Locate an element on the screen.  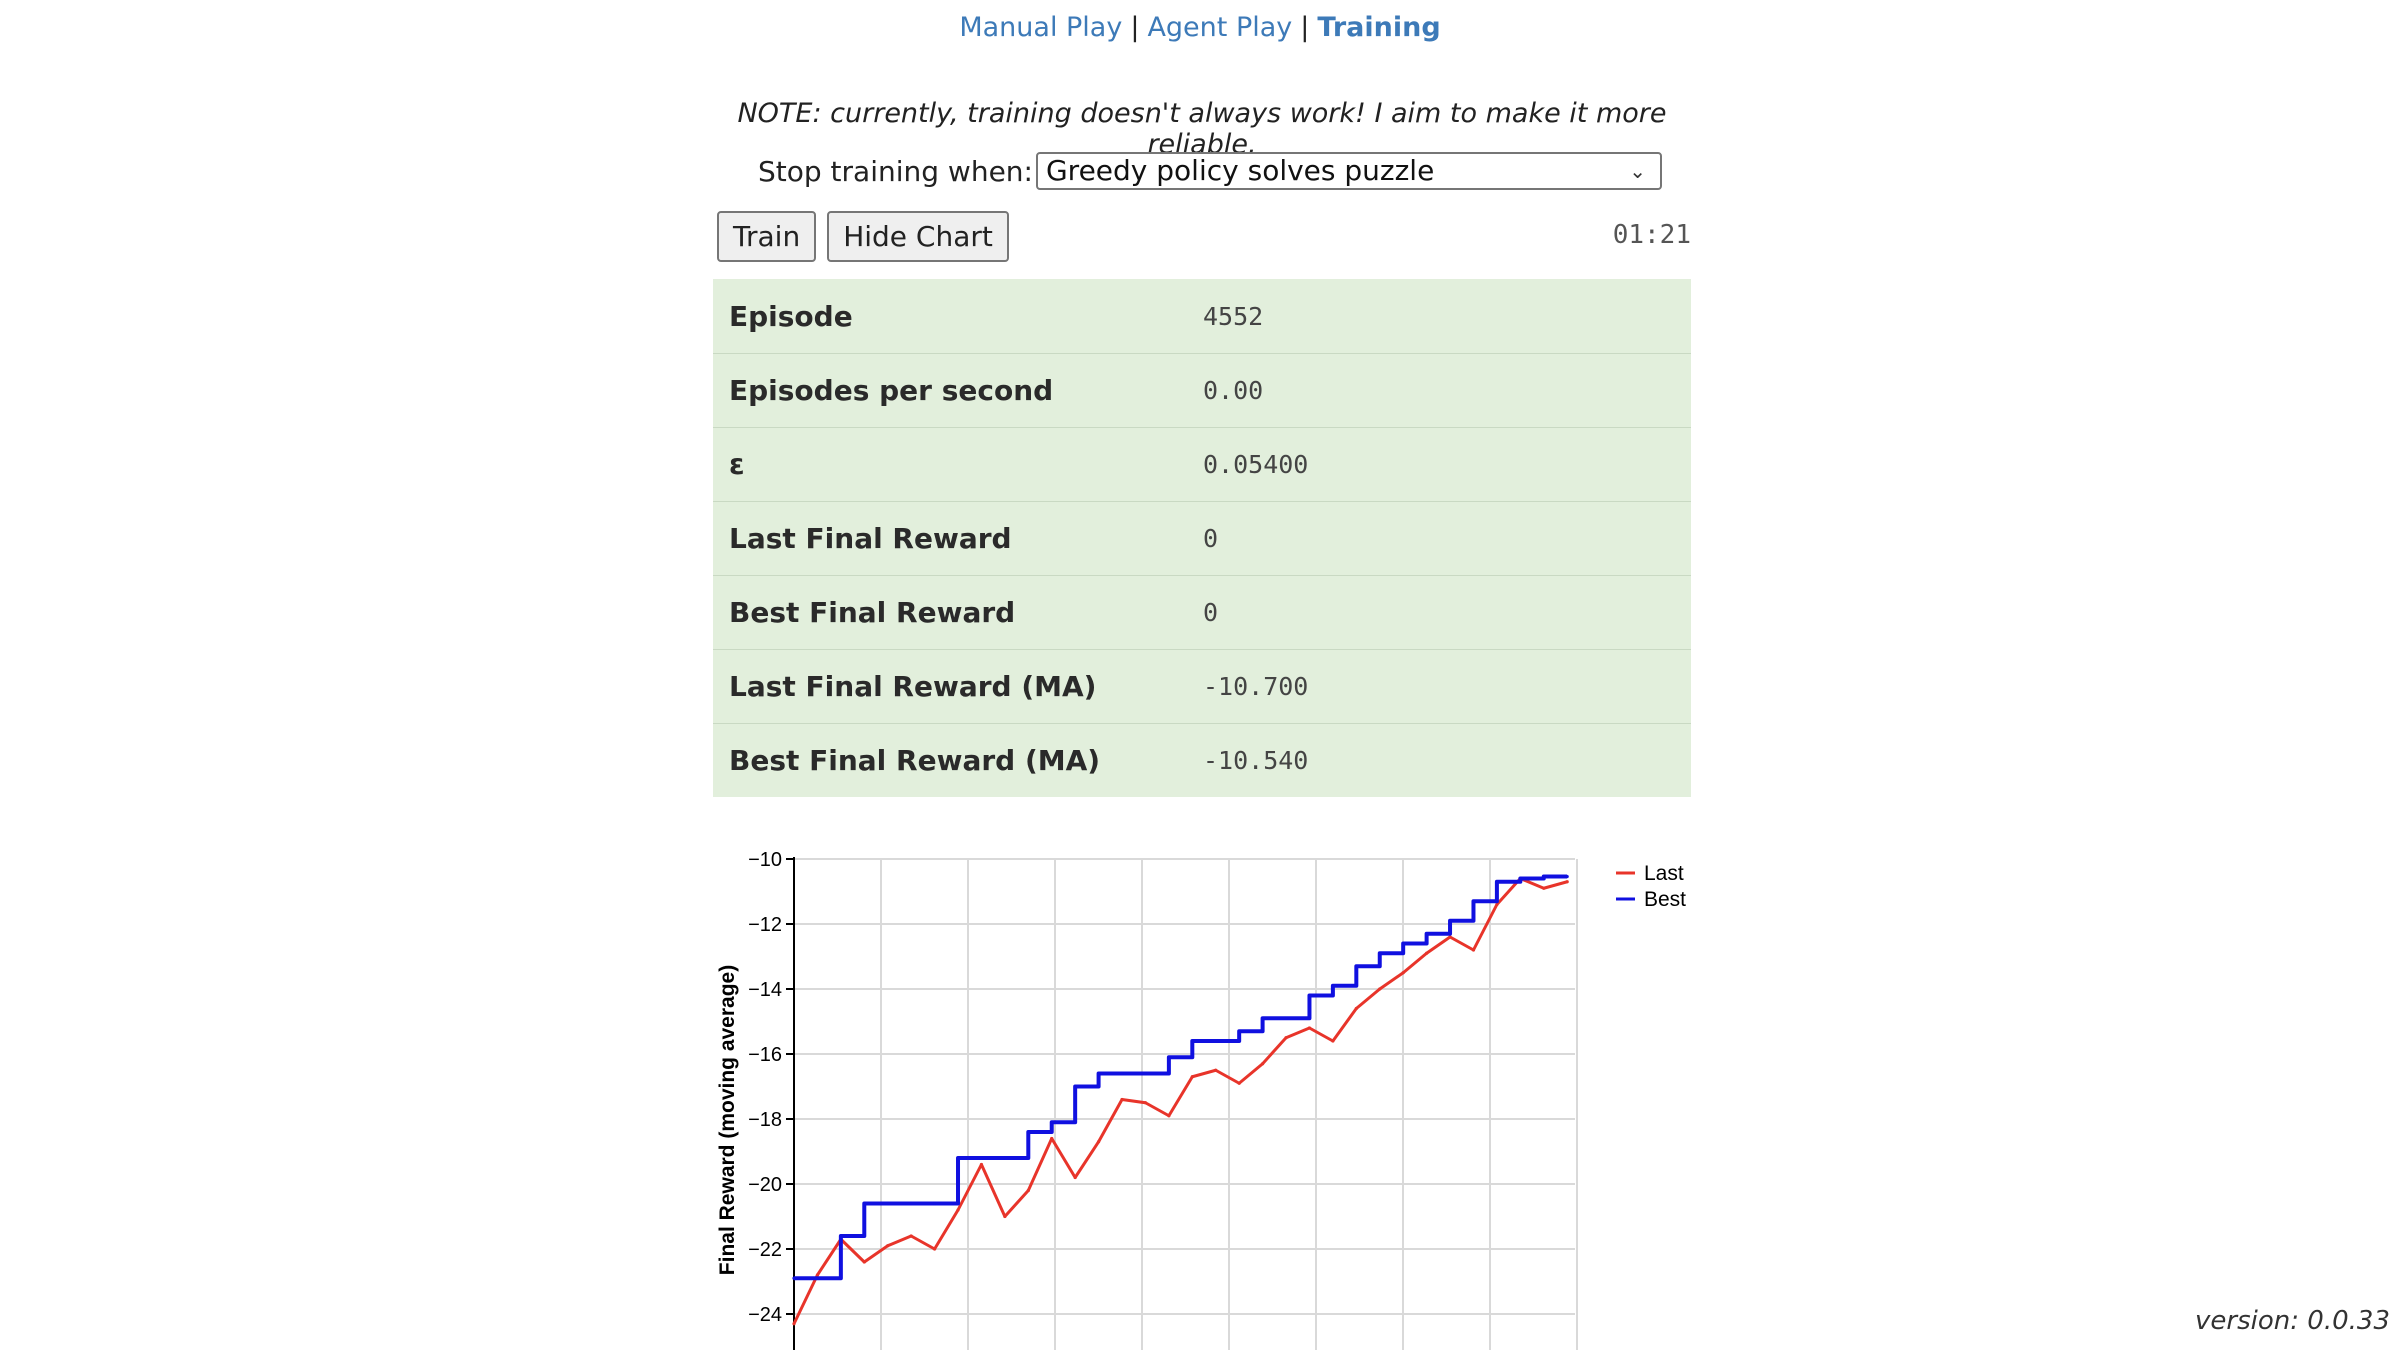
nav-manual-play-link: Manual Play is located at coordinates (1041, 27).